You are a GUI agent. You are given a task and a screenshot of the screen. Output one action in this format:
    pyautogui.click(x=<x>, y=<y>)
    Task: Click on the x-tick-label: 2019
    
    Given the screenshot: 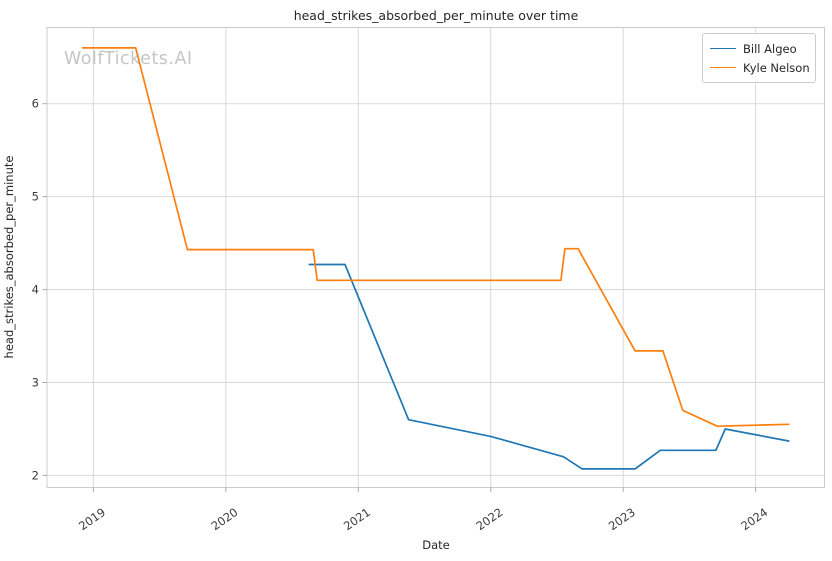 What is the action you would take?
    pyautogui.click(x=92, y=519)
    